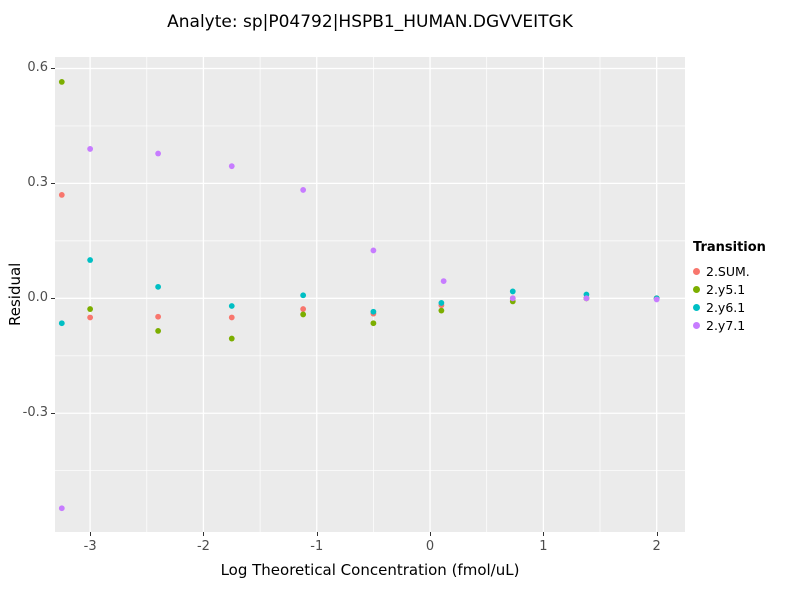  Describe the element at coordinates (726, 325) in the screenshot. I see `legend-item-label: 2.y7.1` at that location.